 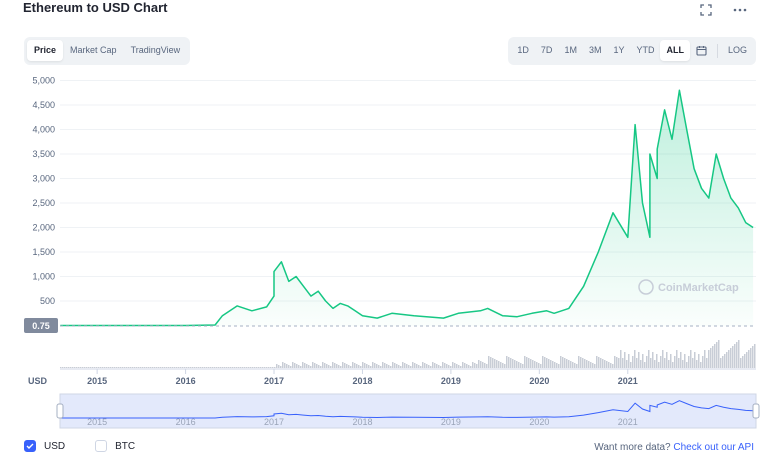 I want to click on navigator-tick-label: 2016, so click(x=186, y=422).